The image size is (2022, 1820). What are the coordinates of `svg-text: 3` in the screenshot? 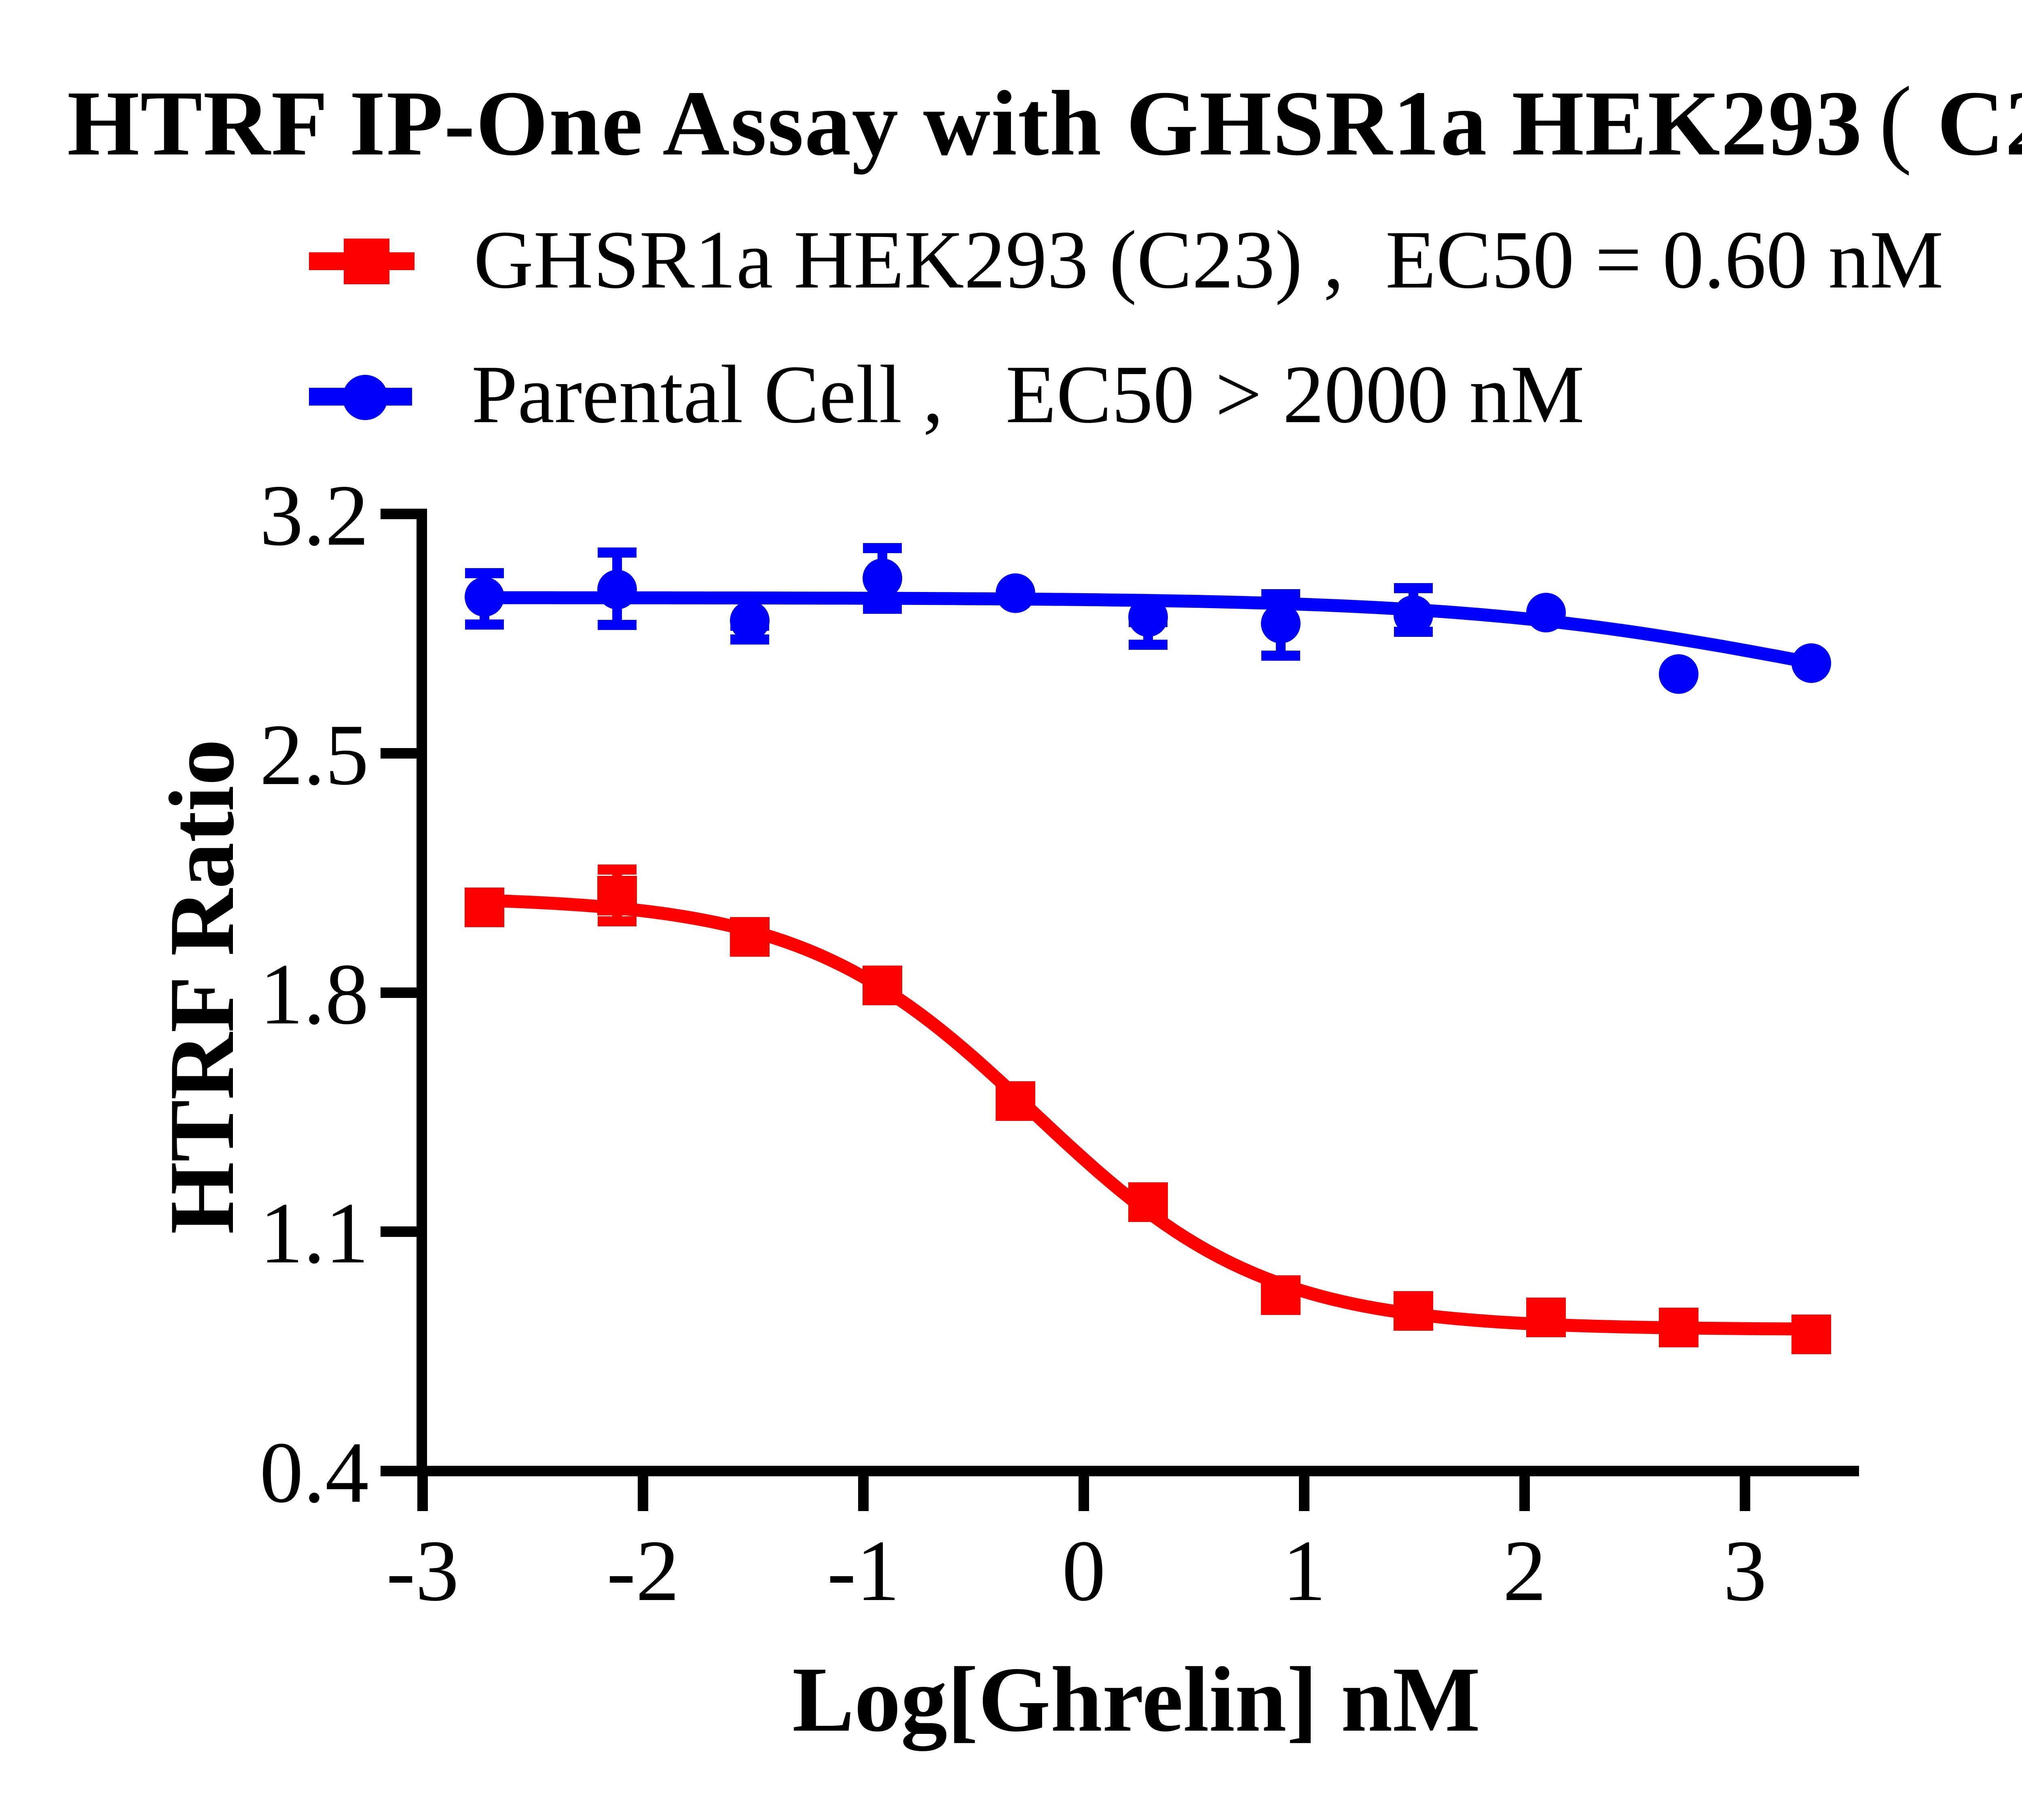 It's located at (1745, 1570).